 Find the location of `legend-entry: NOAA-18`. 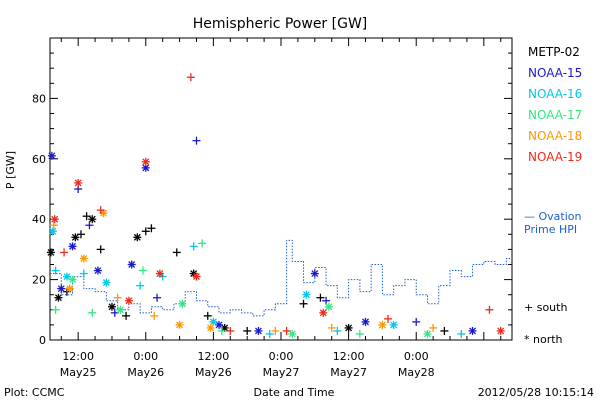

legend-entry: NOAA-18 is located at coordinates (555, 136).